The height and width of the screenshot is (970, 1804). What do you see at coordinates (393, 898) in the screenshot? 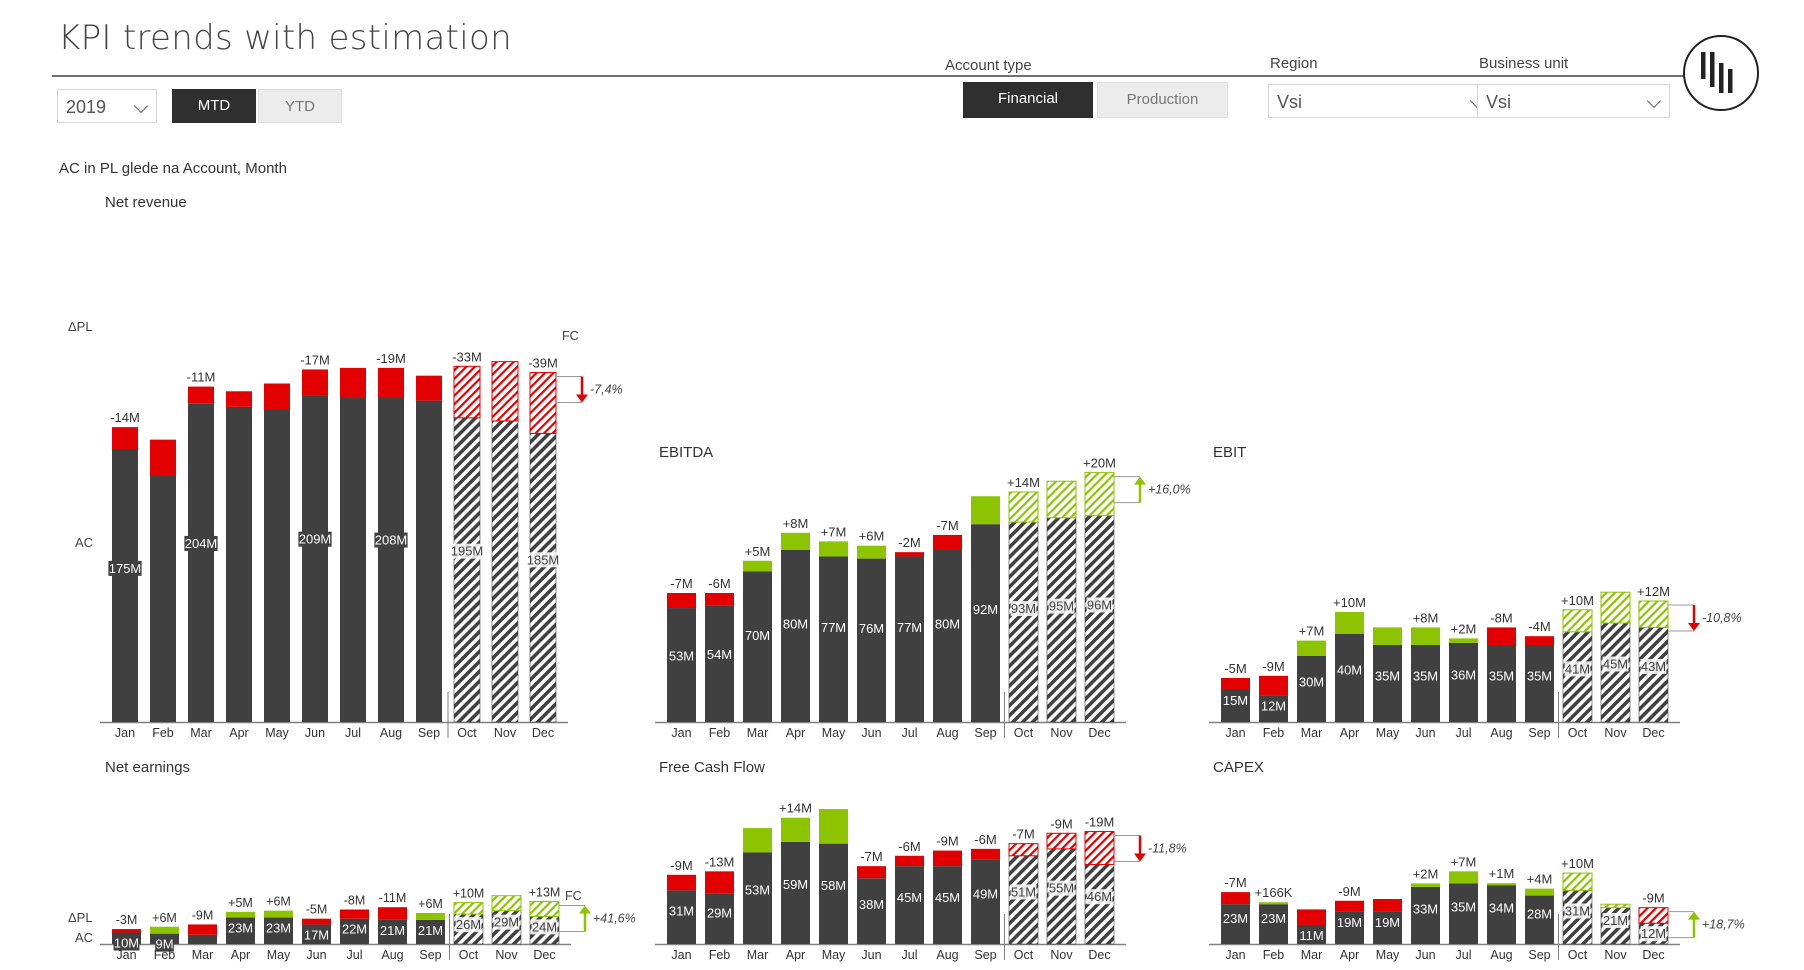
I see `net-earnings-delta-label: -11M` at bounding box center [393, 898].